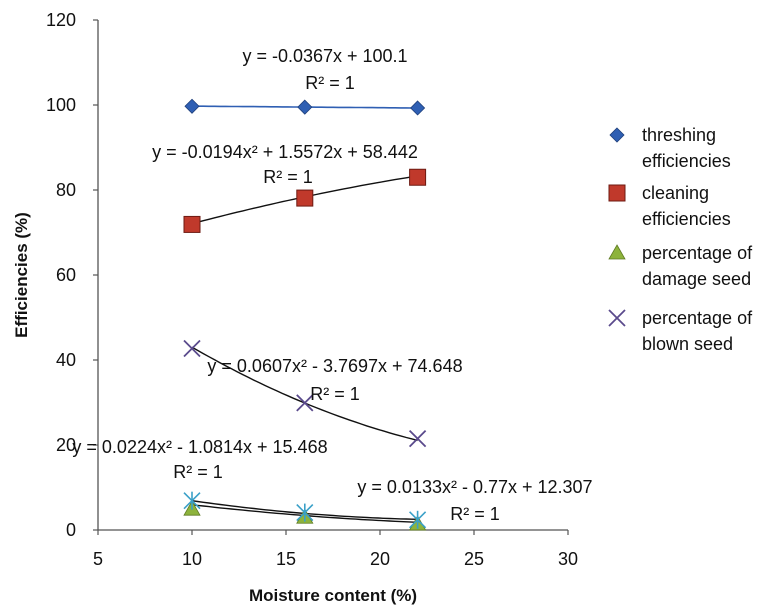 This screenshot has height=611, width=784. Describe the element at coordinates (680, 266) in the screenshot. I see `legend-entry: percentage of damage seed` at that location.